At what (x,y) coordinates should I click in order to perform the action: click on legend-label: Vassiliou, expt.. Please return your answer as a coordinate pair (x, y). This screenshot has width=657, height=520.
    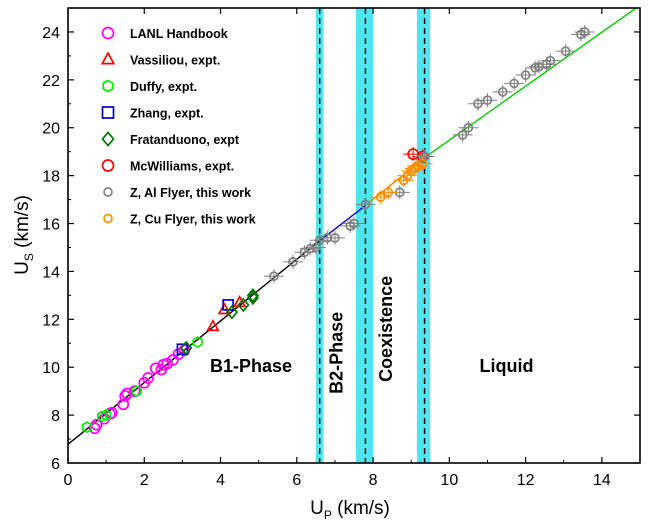
    Looking at the image, I should click on (175, 61).